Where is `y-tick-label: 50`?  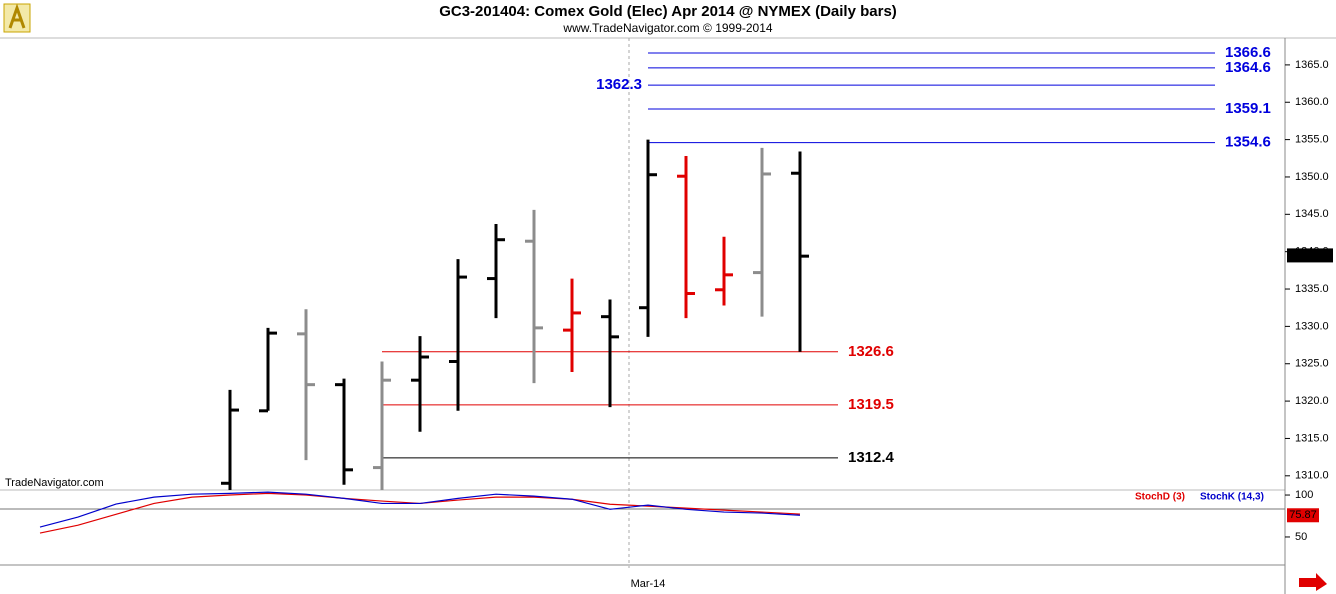
y-tick-label: 50 is located at coordinates (1301, 537).